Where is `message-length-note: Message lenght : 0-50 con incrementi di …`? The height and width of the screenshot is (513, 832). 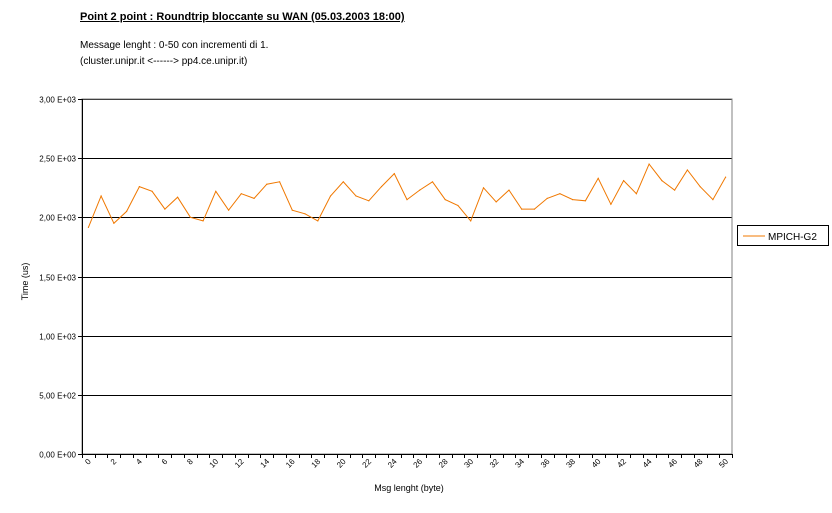 message-length-note: Message lenght : 0-50 con incrementi di … is located at coordinates (174, 45).